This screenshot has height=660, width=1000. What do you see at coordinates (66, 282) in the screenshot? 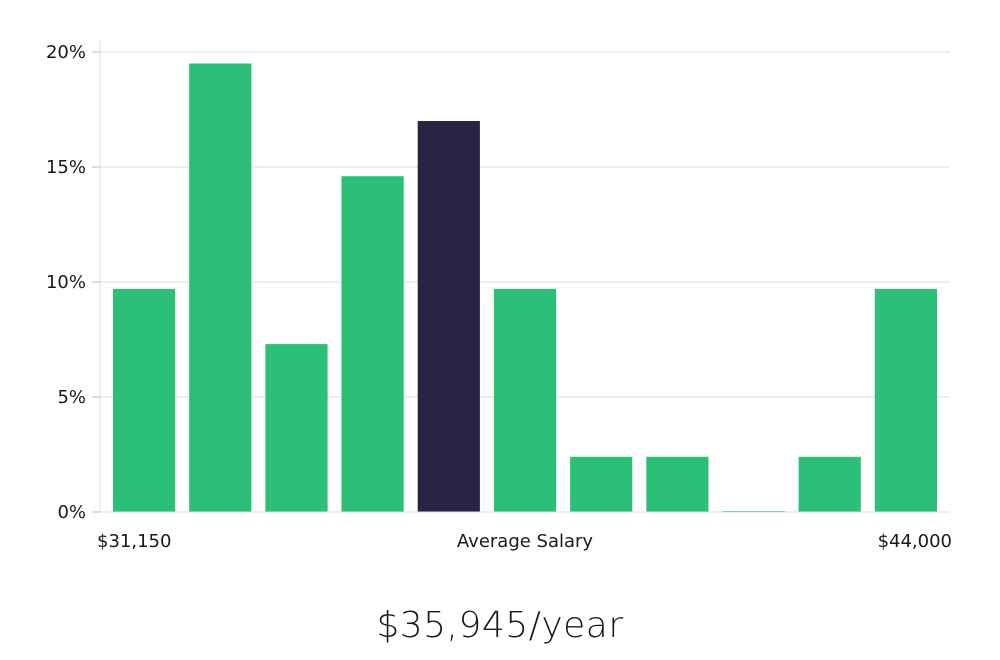
I see `y-tick-label: 10%` at bounding box center [66, 282].